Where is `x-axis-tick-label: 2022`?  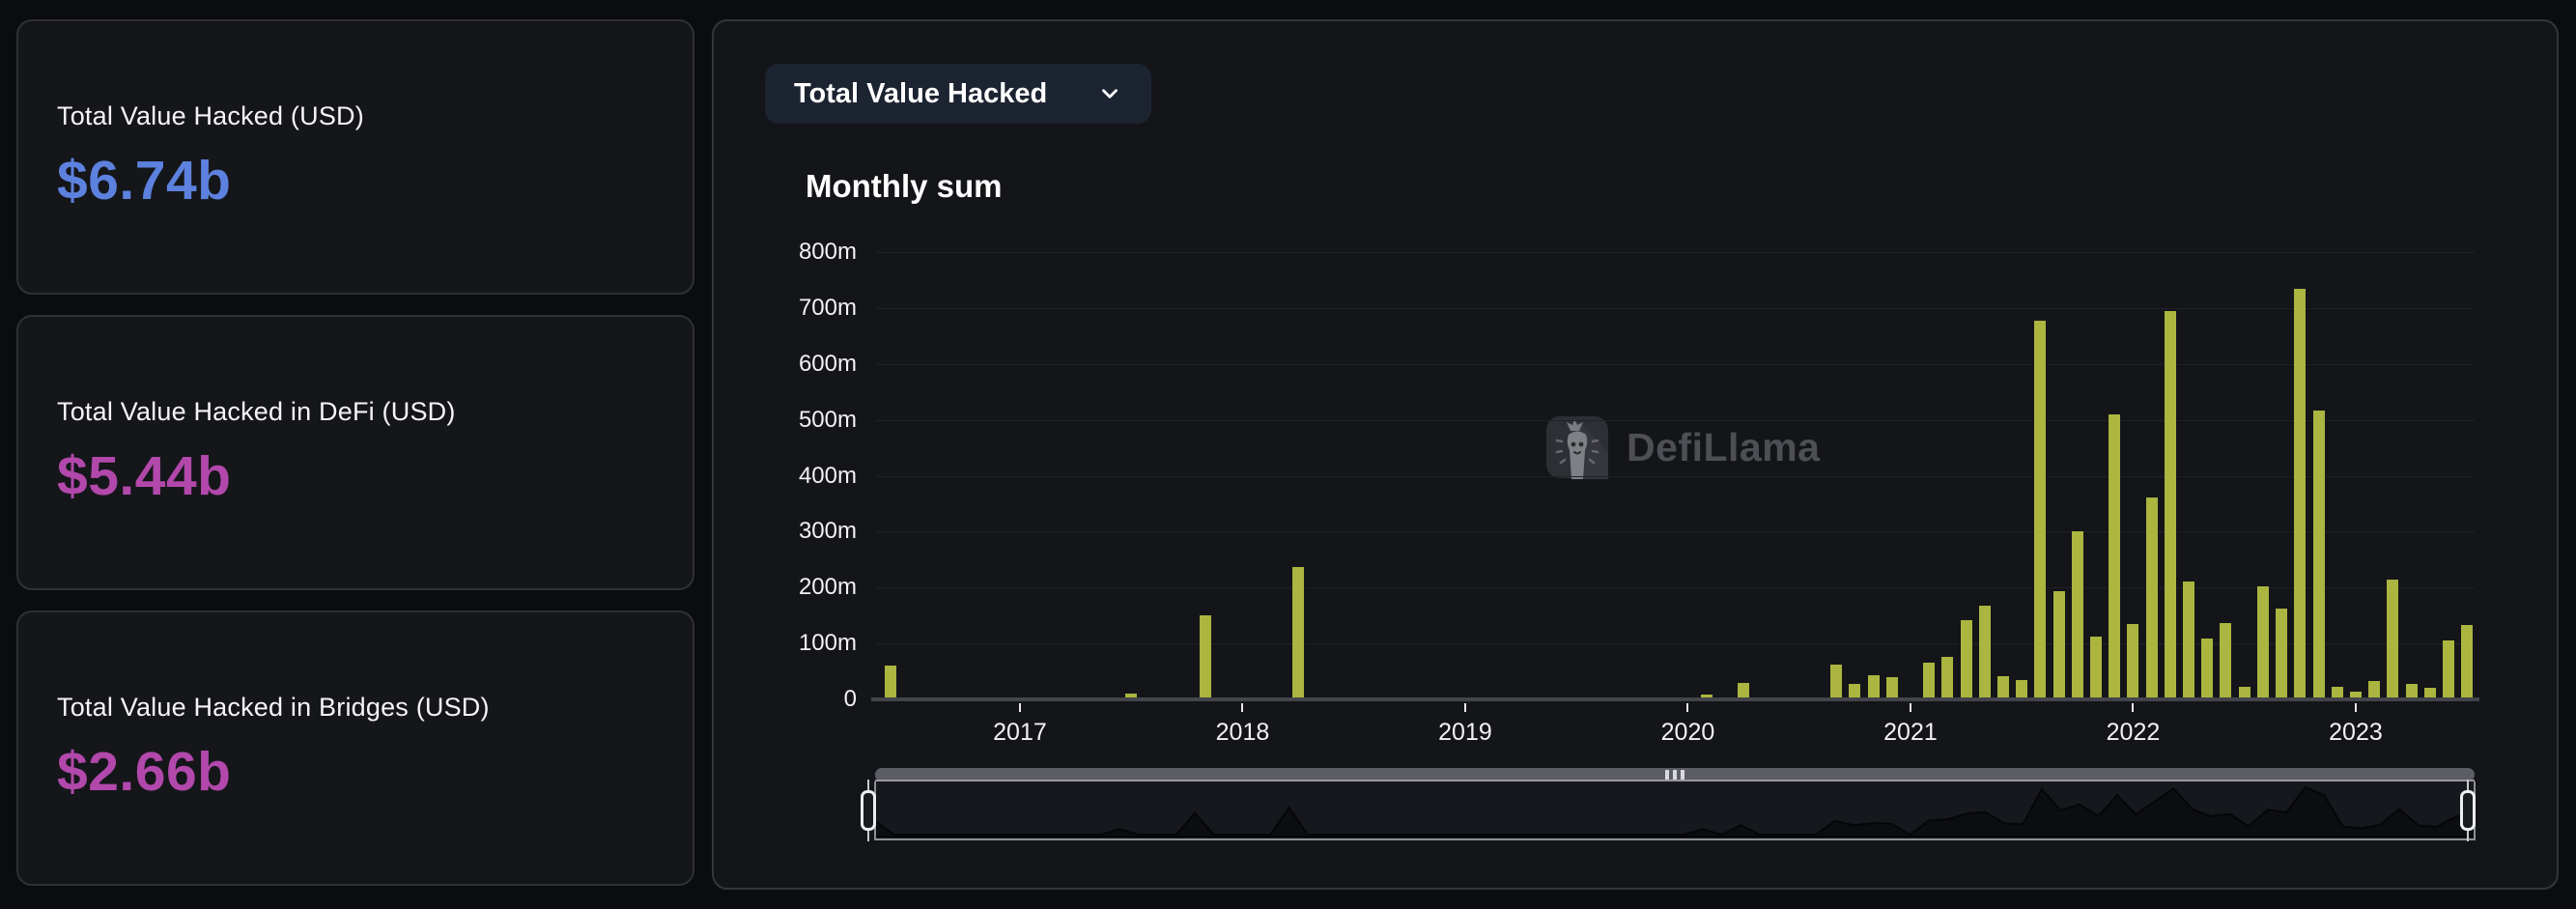 x-axis-tick-label: 2022 is located at coordinates (2133, 732).